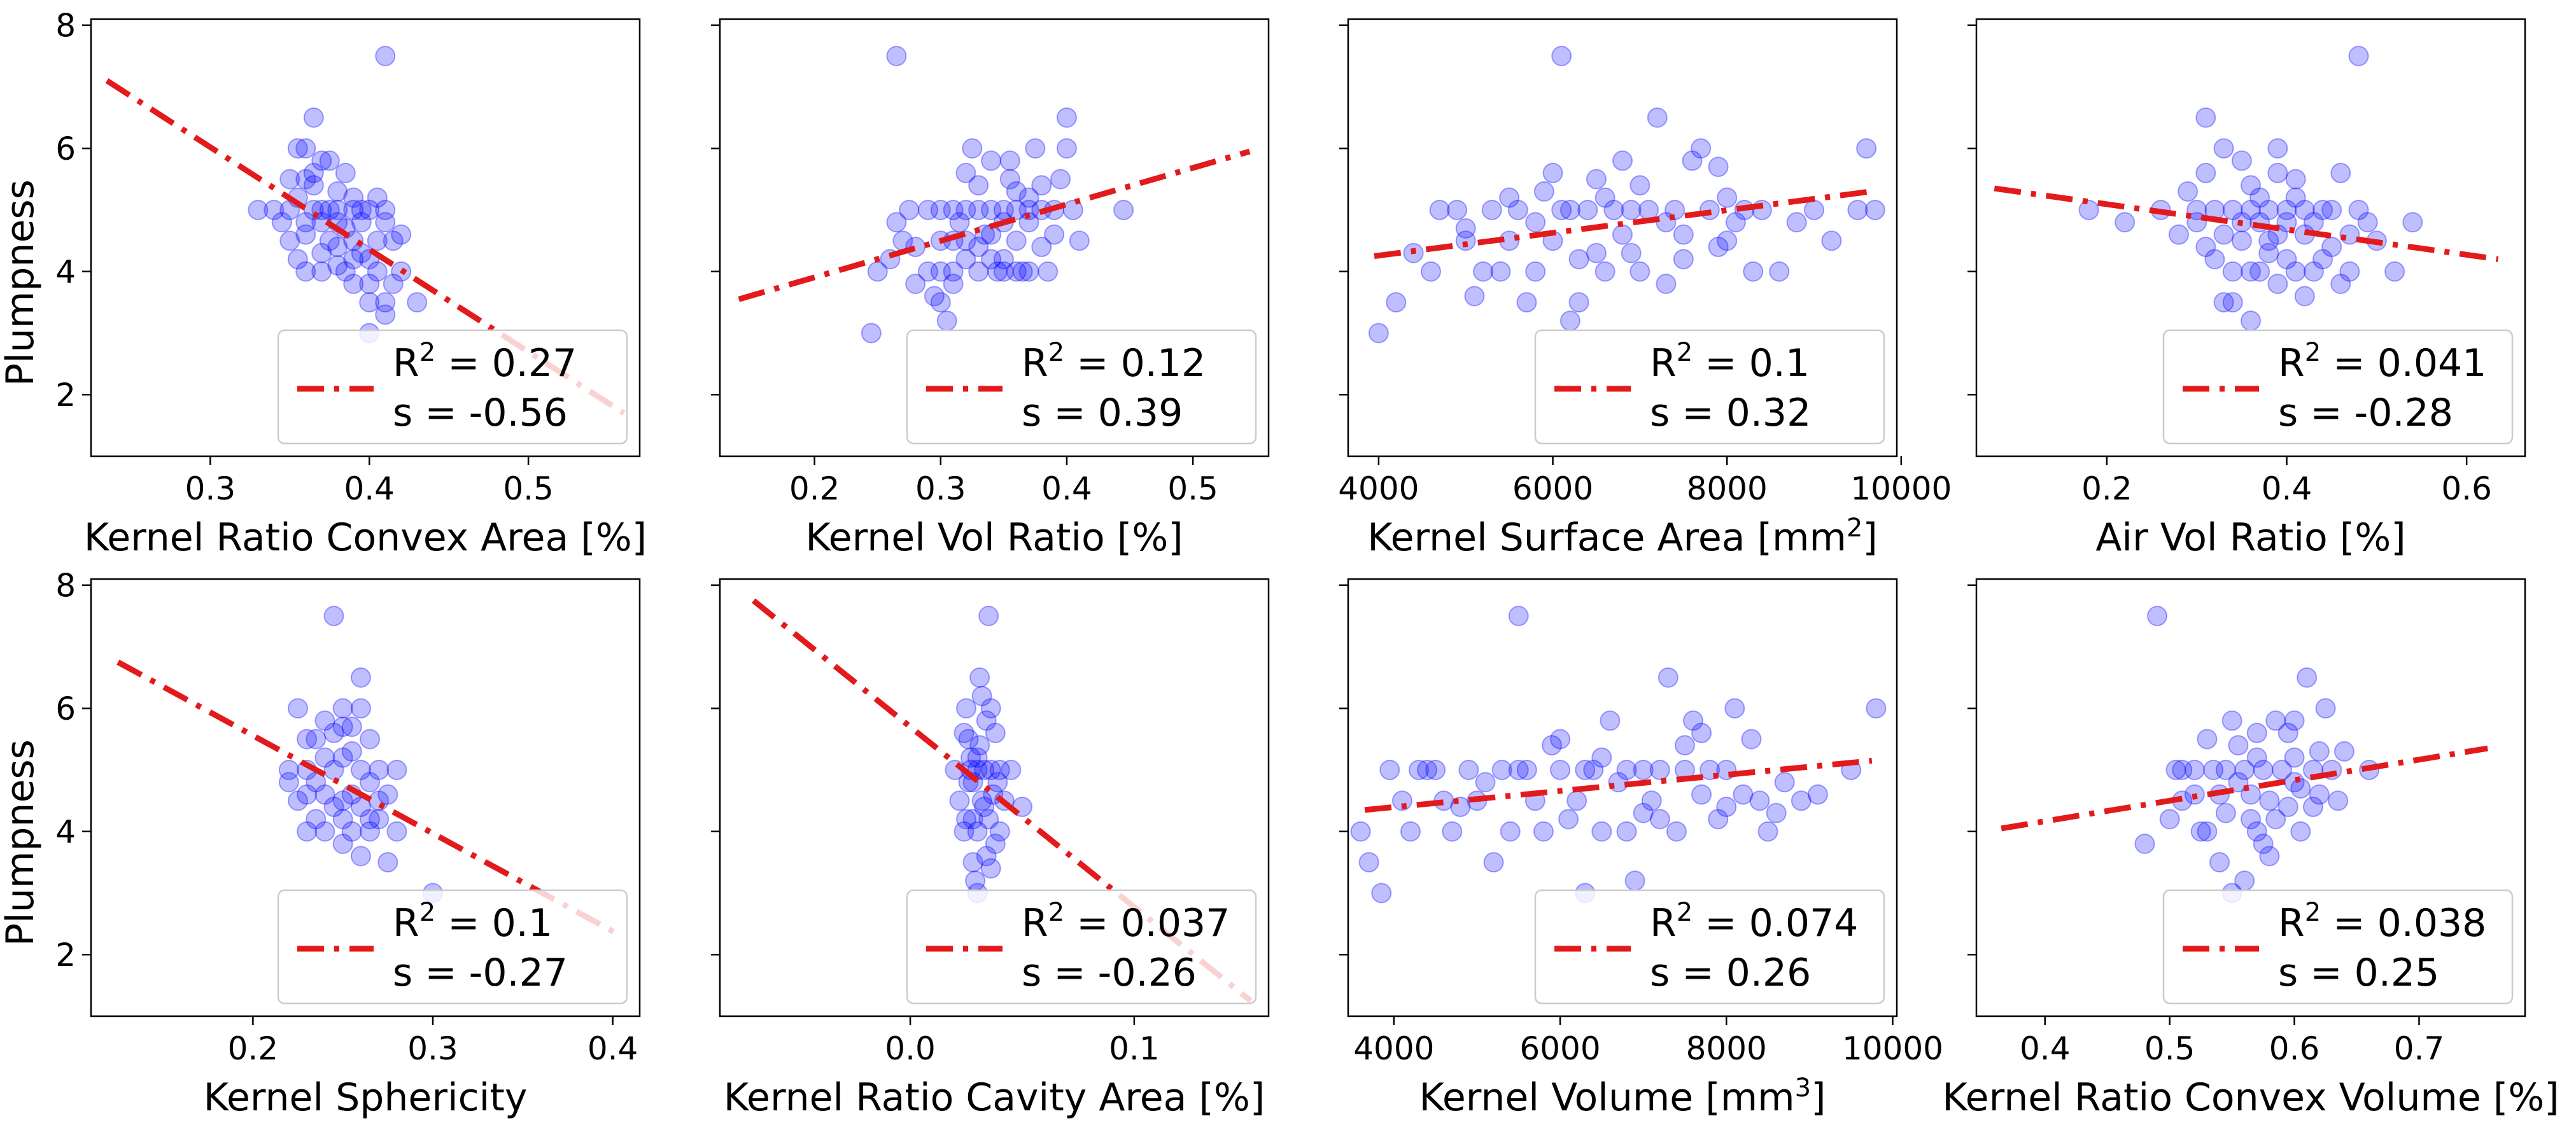 Image resolution: width=2576 pixels, height=1125 pixels. Describe the element at coordinates (1901, 488) in the screenshot. I see `x-tick-label: 10000` at that location.